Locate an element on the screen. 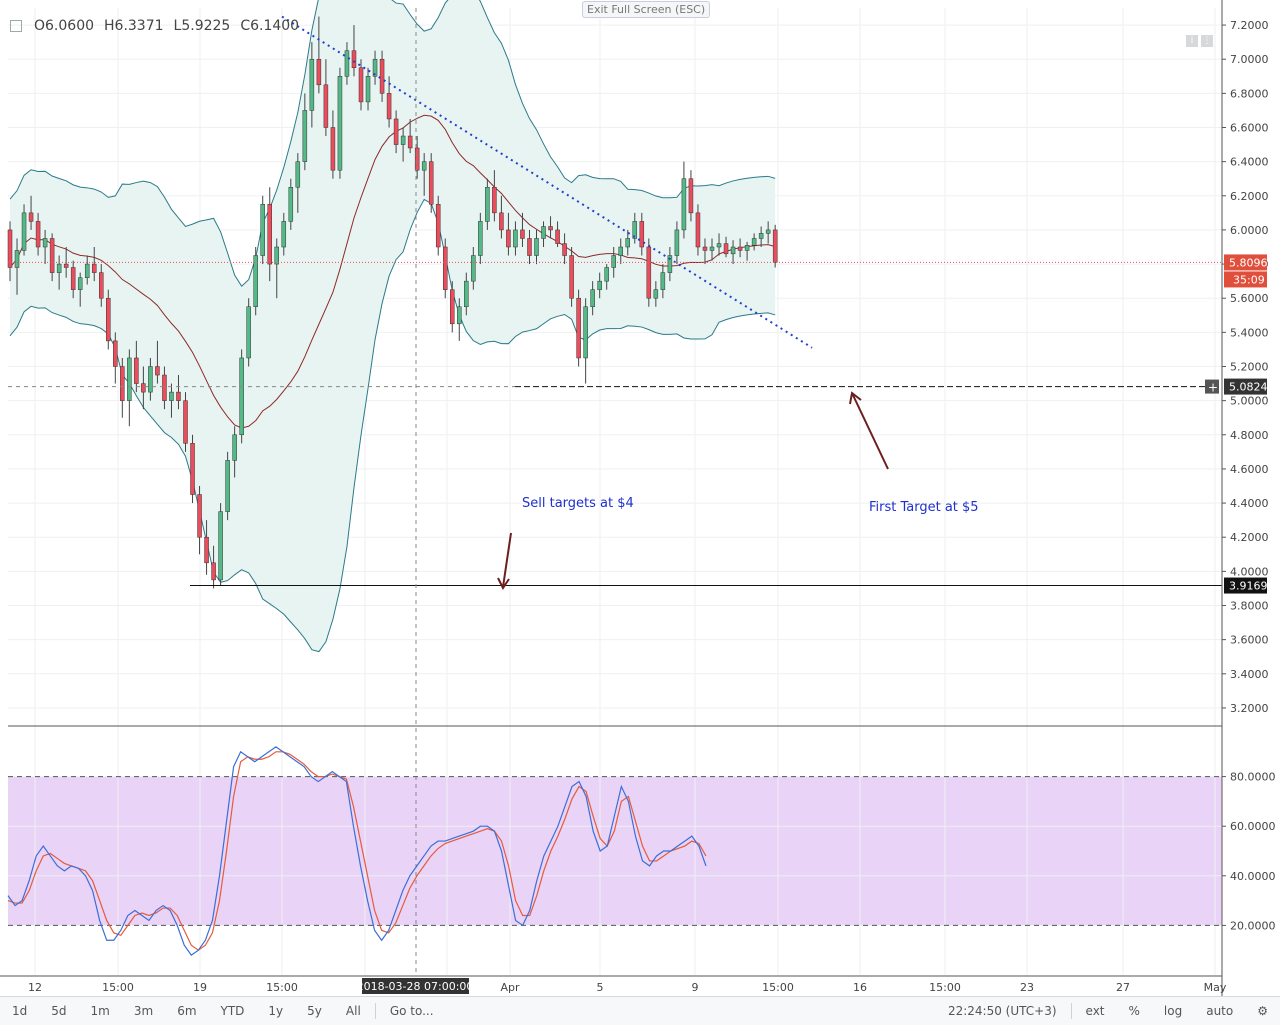 The height and width of the screenshot is (1025, 1280). scale-option-percent: % is located at coordinates (1134, 1011).